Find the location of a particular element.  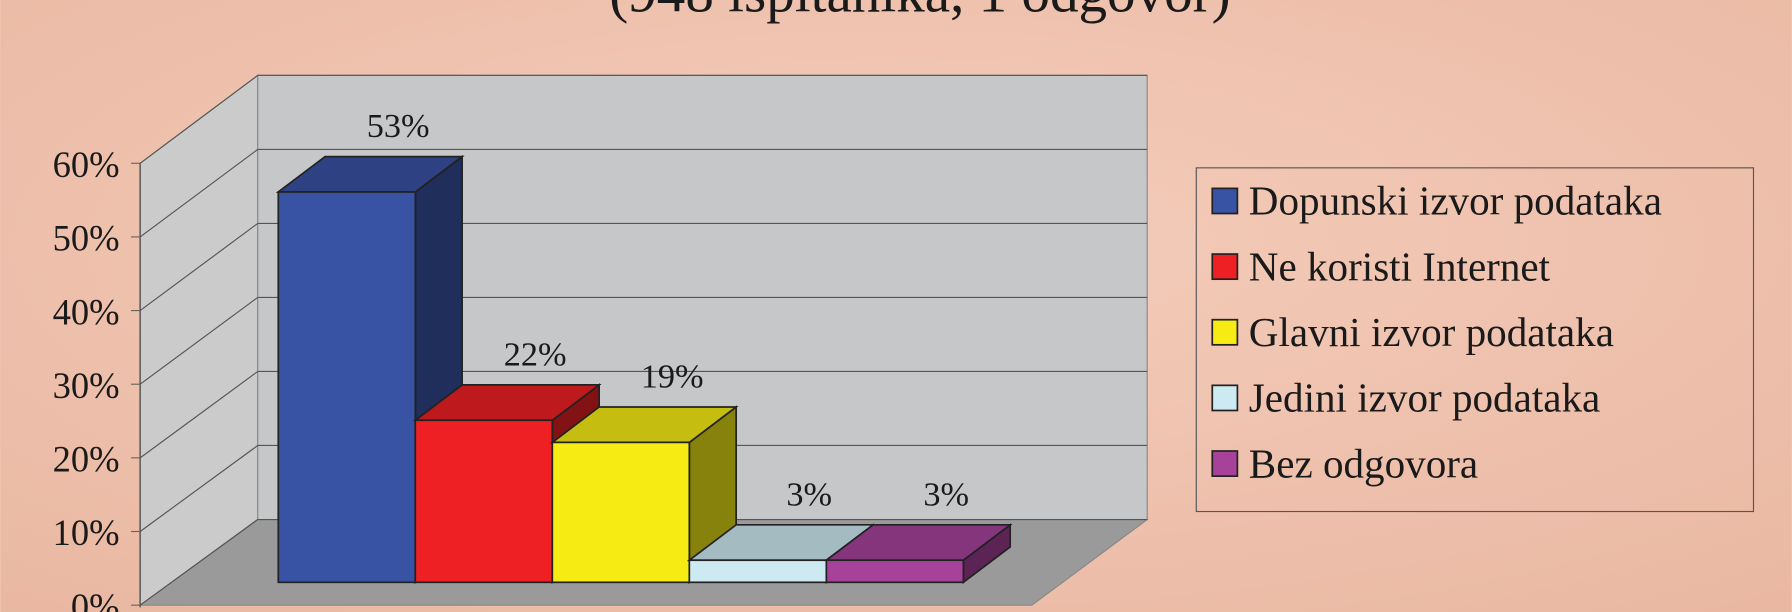

chart-title: (948 ispitanika, 1 odgovor) is located at coordinates (919, 12).